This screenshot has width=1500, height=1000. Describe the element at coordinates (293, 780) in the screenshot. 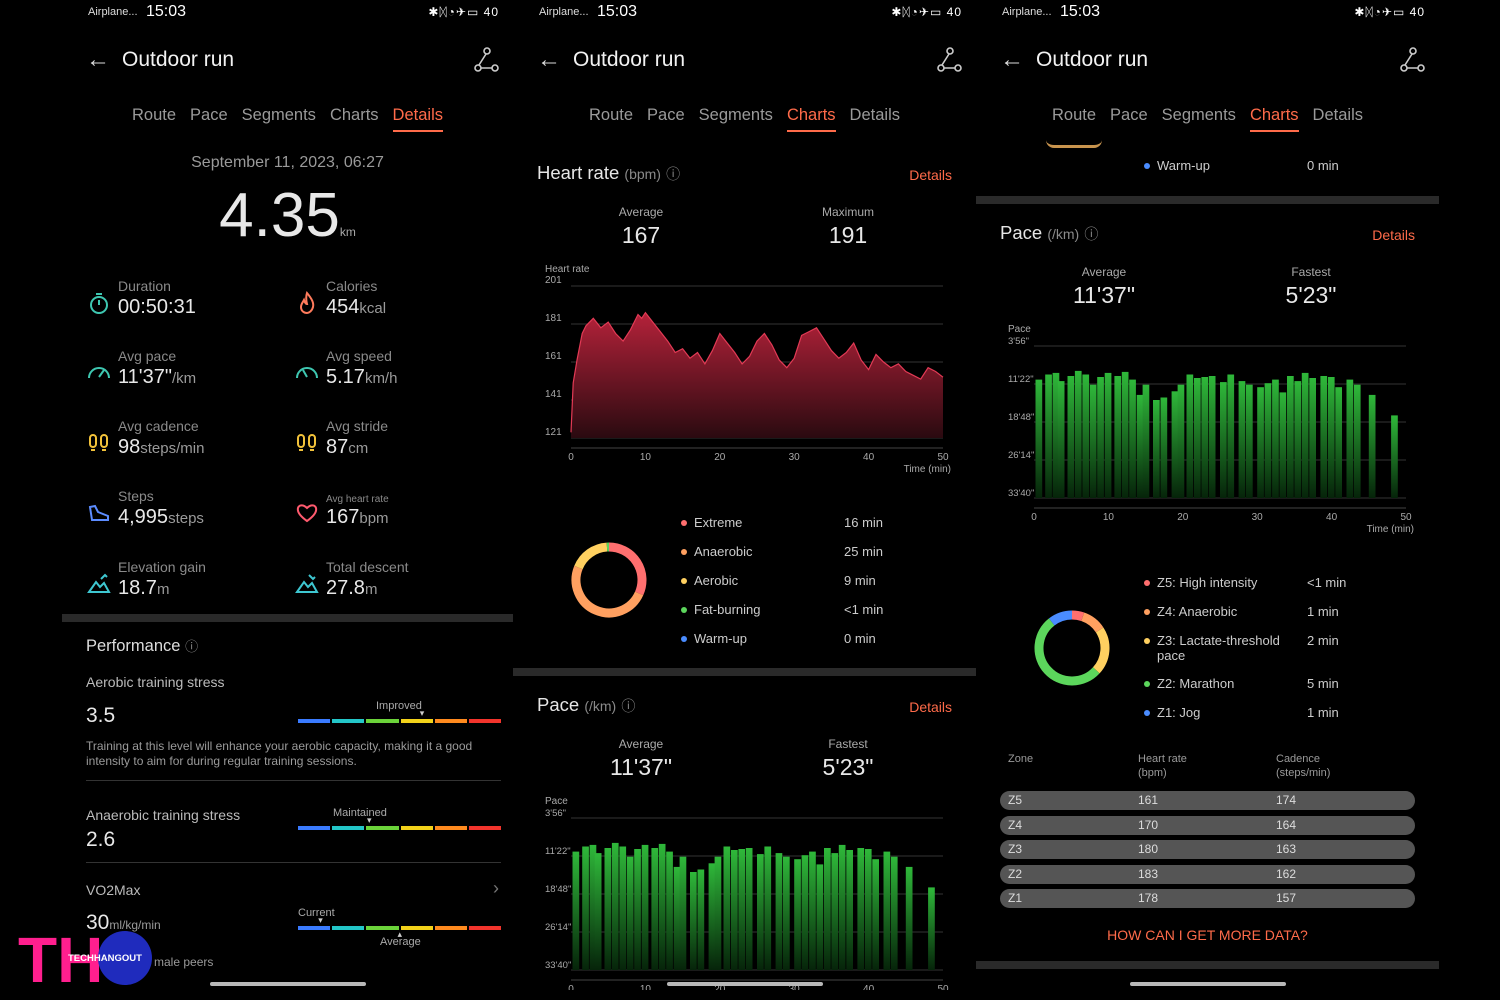

I see `row-separator` at that location.